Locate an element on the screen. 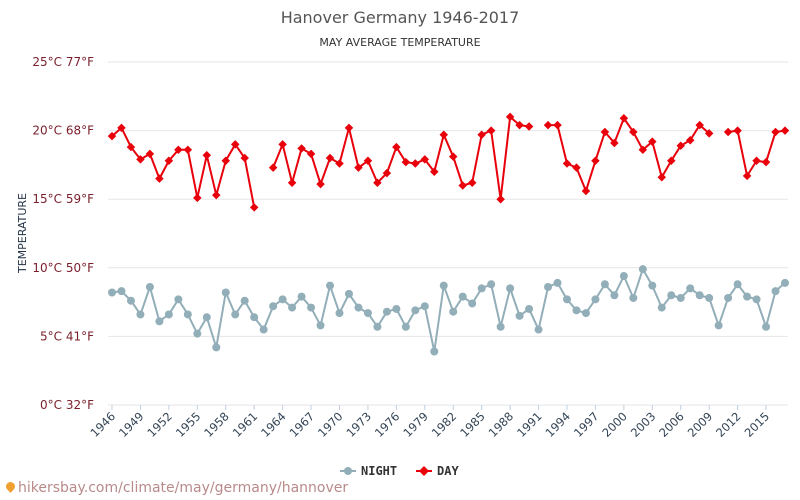 This screenshot has height=500, width=800. legend-item-day: DAY is located at coordinates (437, 471).